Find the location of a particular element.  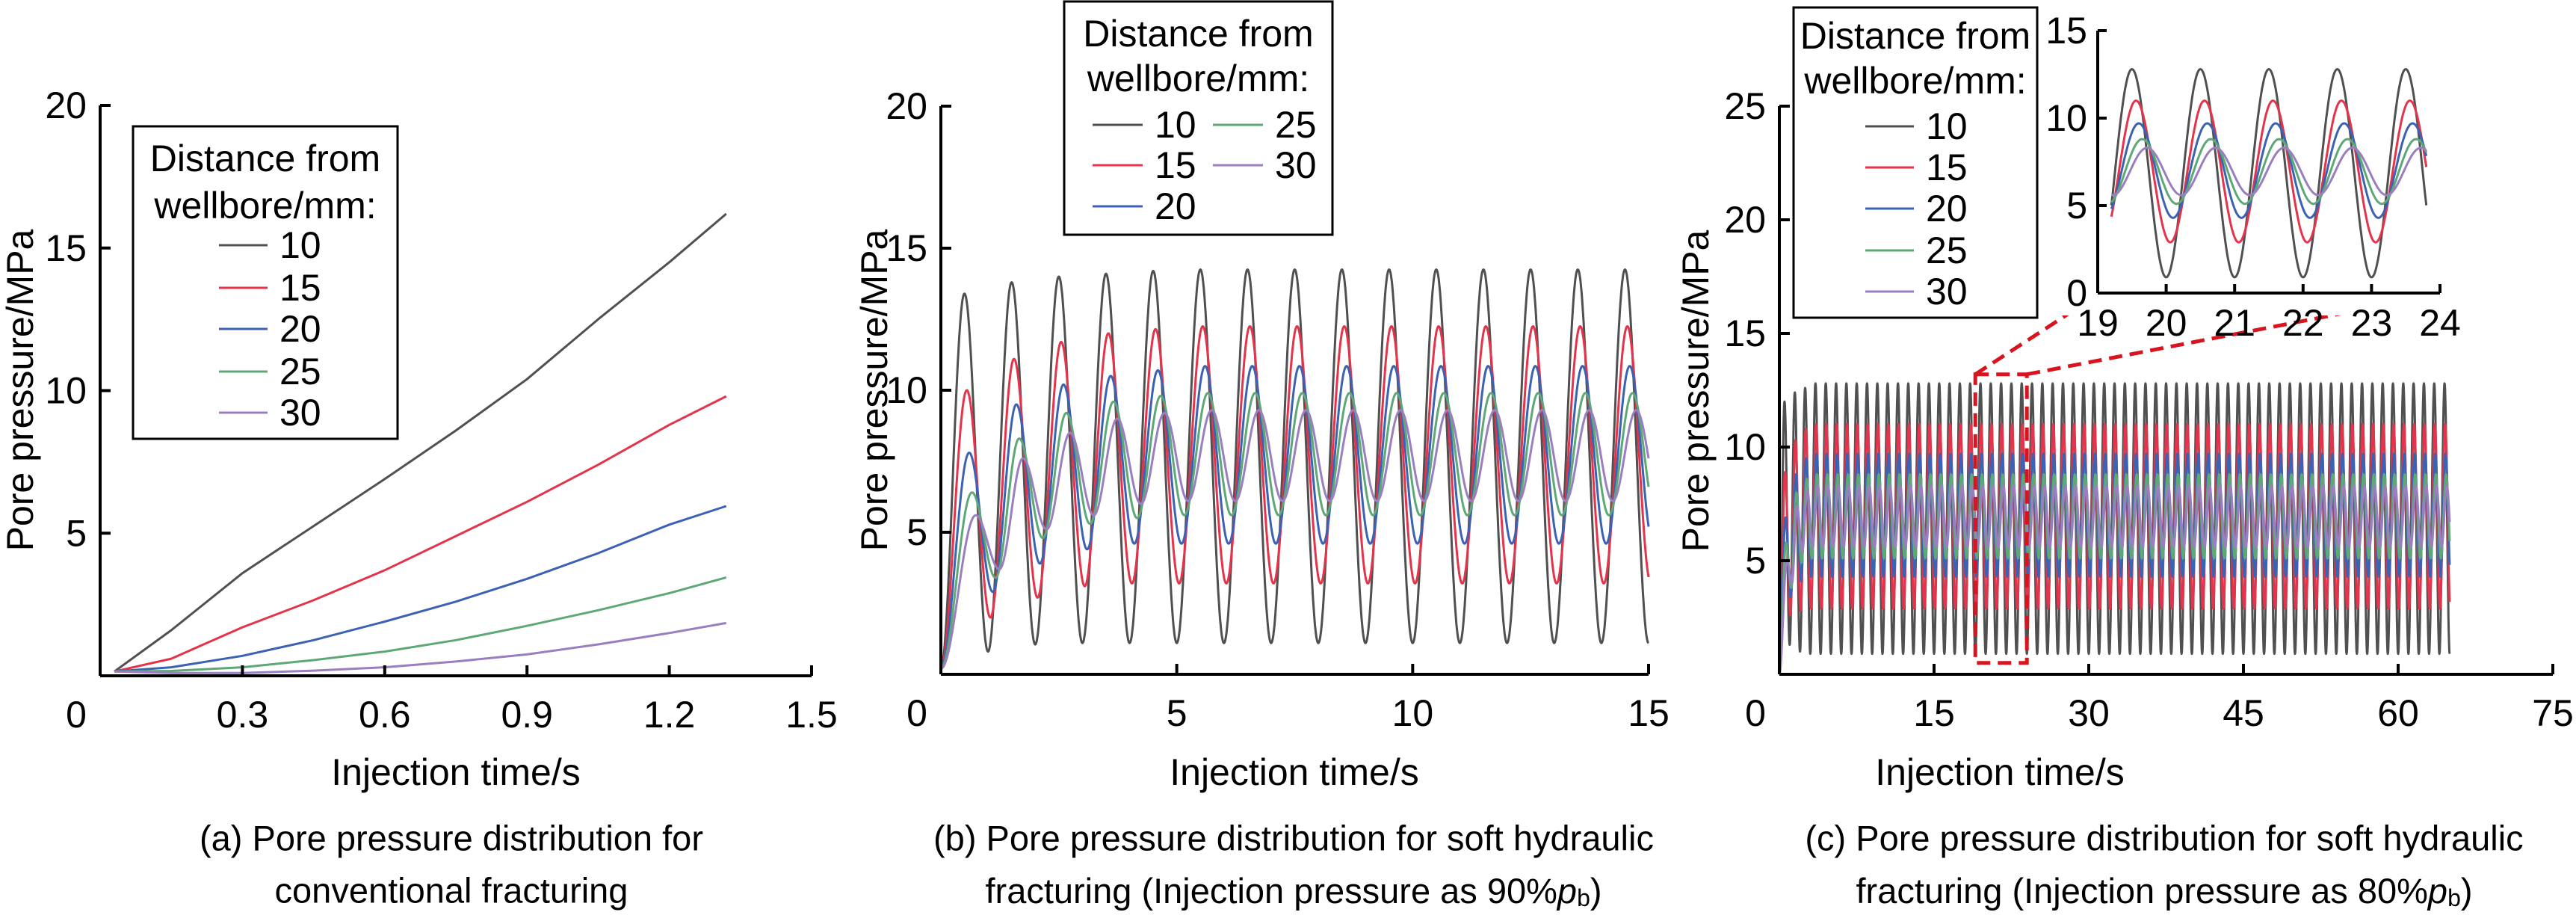

x-tick-label: 0.9 is located at coordinates (527, 715).